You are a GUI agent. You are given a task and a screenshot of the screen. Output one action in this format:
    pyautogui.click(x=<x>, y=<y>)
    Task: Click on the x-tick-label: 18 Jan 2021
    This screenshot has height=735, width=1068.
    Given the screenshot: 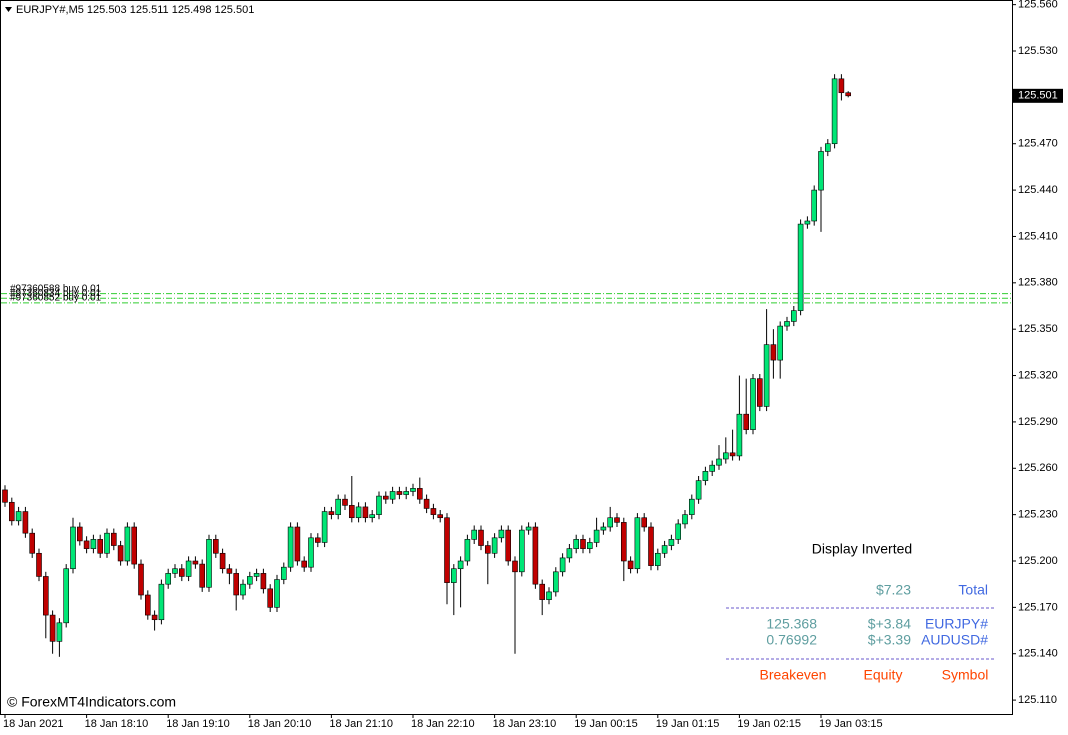 What is the action you would take?
    pyautogui.click(x=33, y=724)
    